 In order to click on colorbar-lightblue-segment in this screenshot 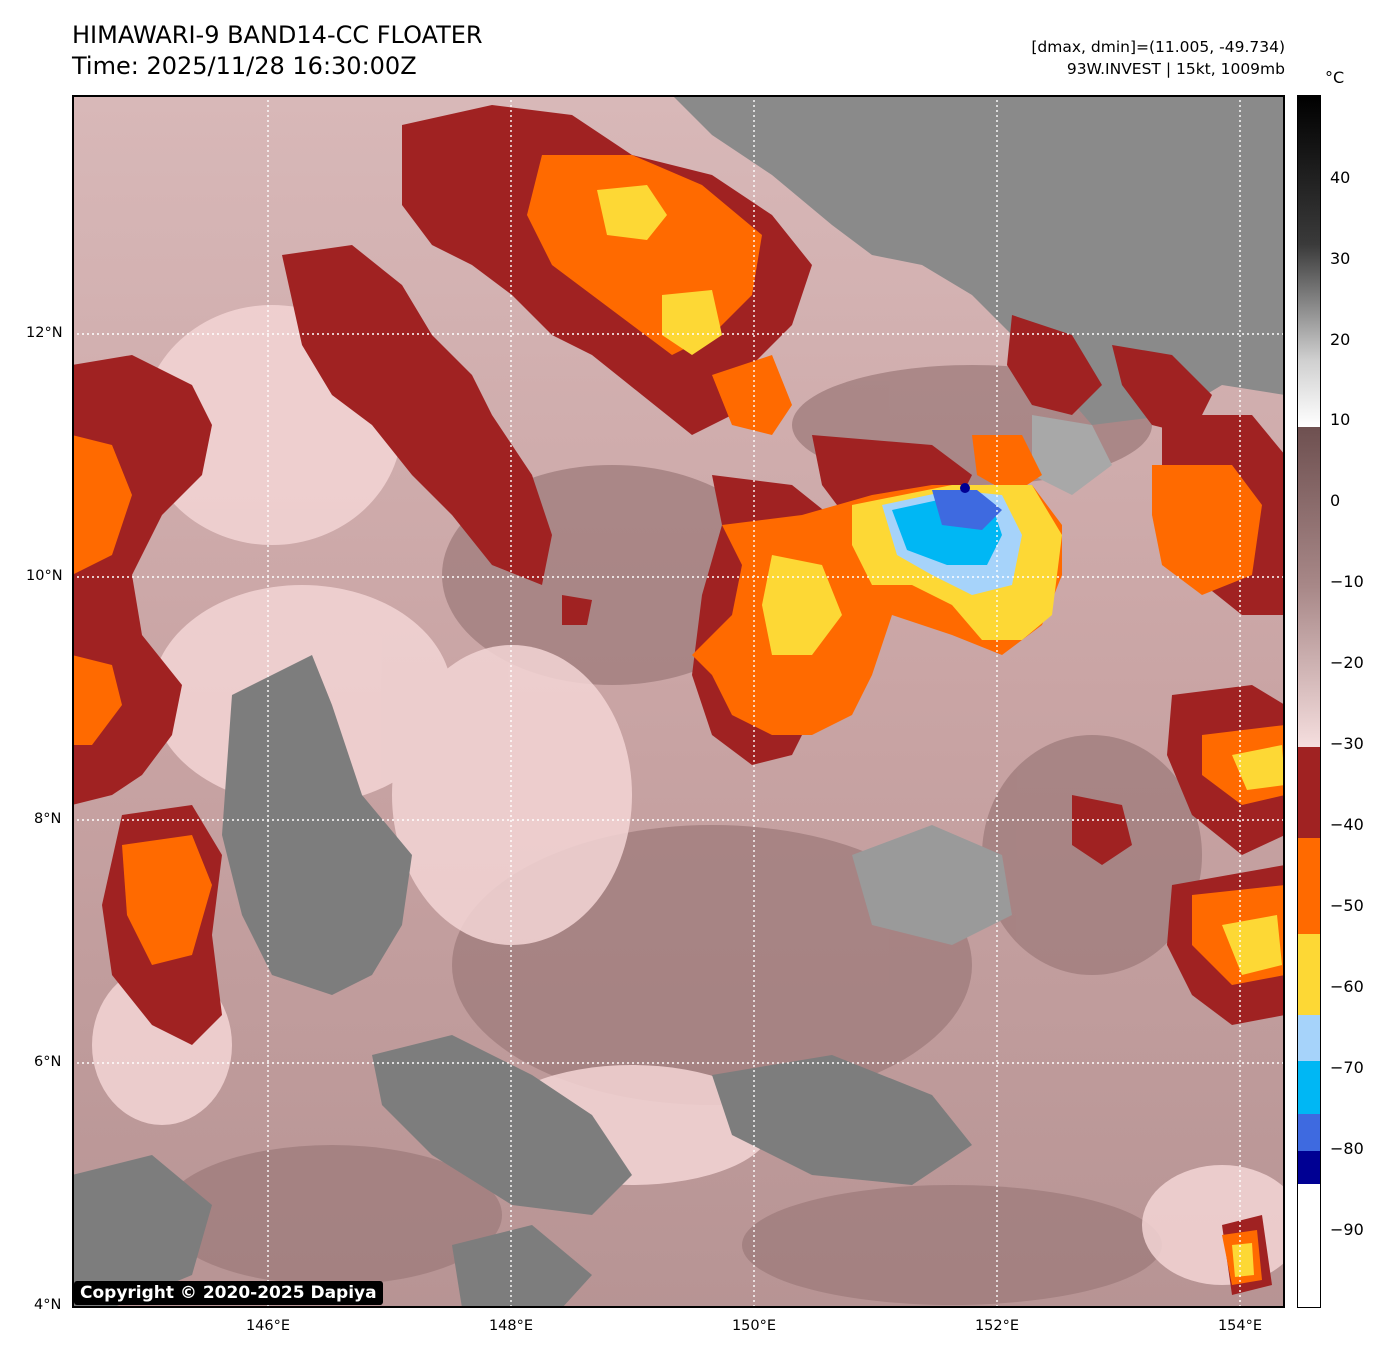, I will do `click(1309, 1038)`.